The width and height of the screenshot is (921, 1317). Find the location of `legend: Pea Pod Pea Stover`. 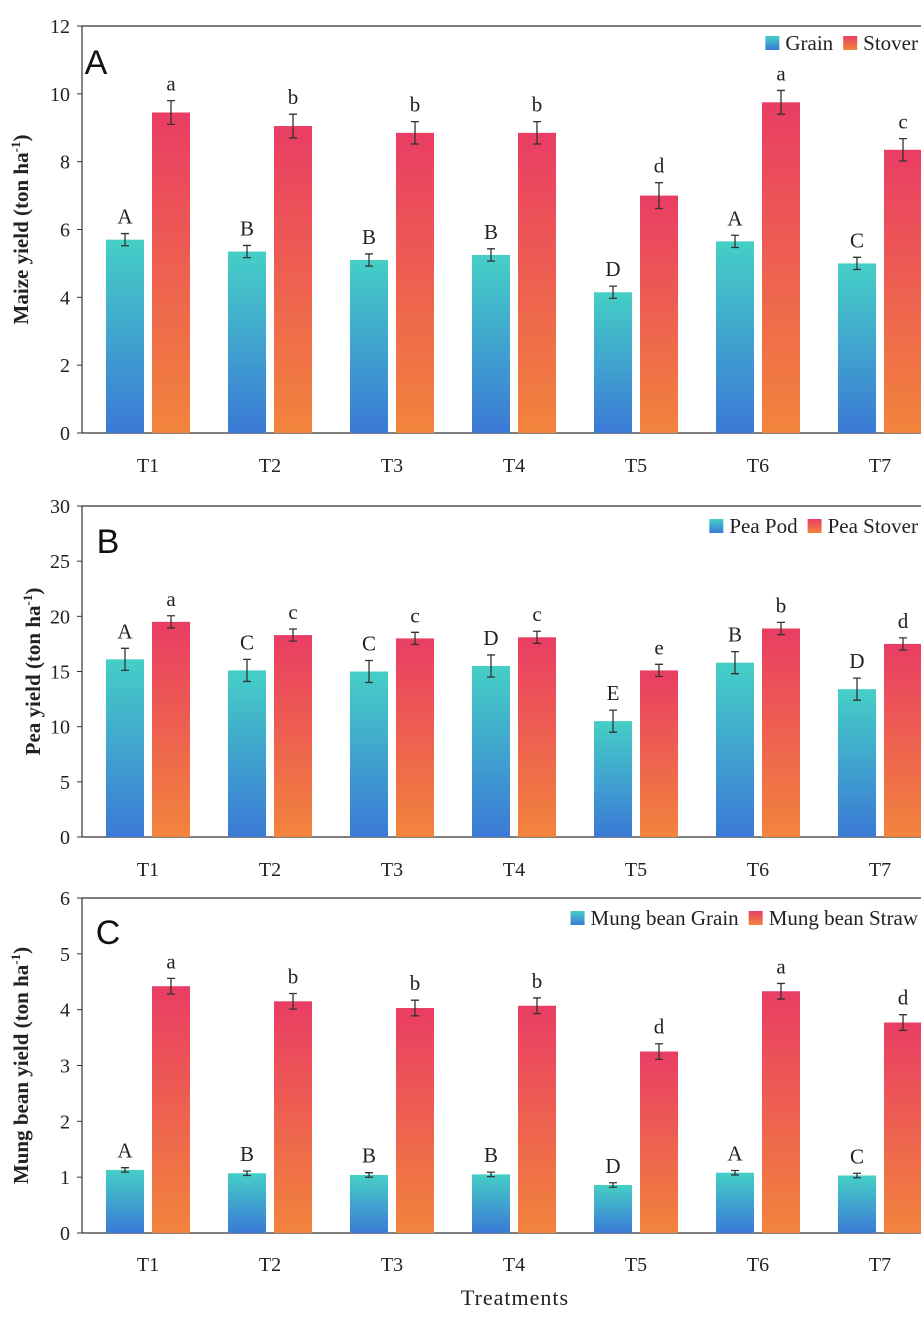

legend: Pea Pod Pea Stover is located at coordinates (813, 526).